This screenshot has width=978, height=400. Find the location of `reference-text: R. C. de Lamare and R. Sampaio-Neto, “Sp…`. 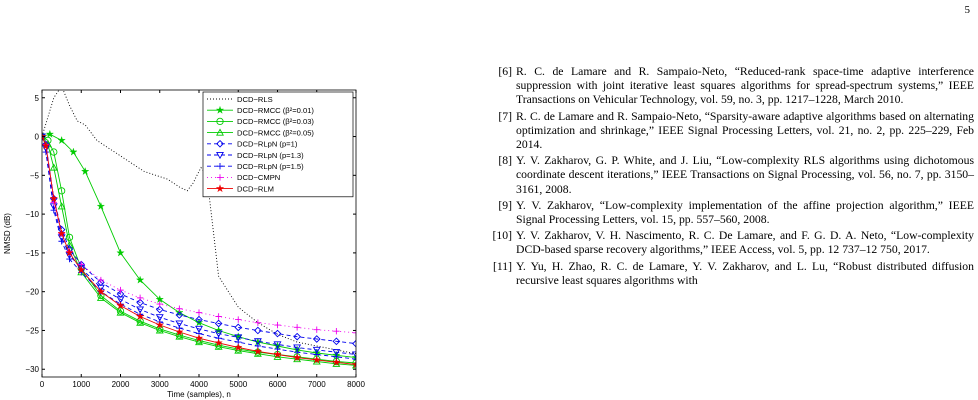

reference-text: R. C. de Lamare and R. Sampaio-Neto, “Sp… is located at coordinates (745, 130).